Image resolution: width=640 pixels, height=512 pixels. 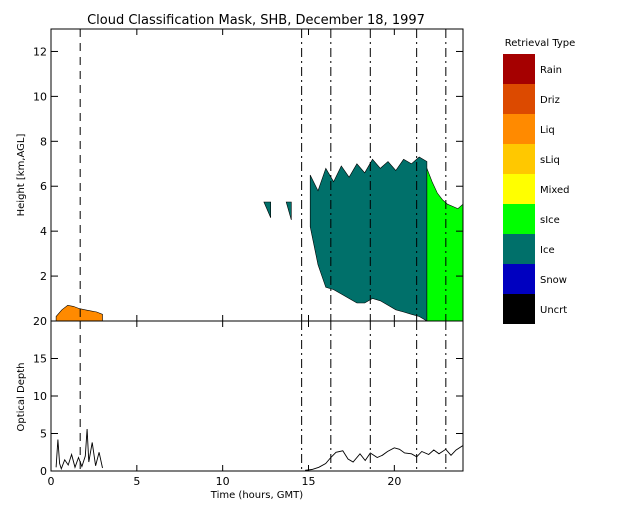 I want to click on mask-ytick-label-0: 2, so click(x=43, y=276).